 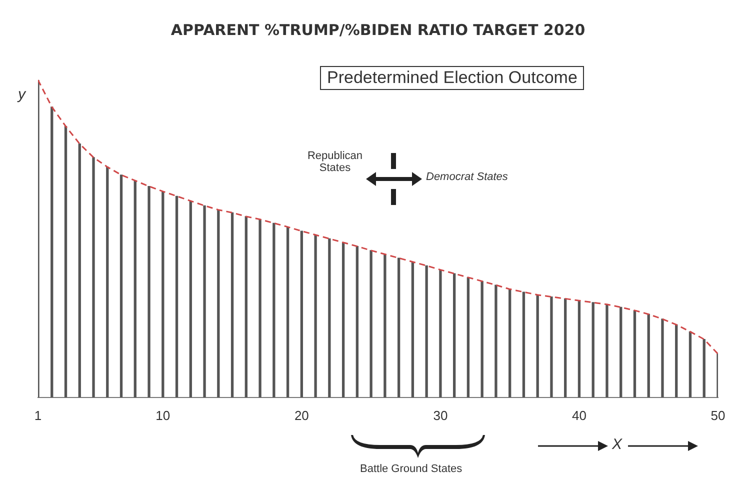 What do you see at coordinates (718, 415) in the screenshot?
I see `x-tick-label: 50` at bounding box center [718, 415].